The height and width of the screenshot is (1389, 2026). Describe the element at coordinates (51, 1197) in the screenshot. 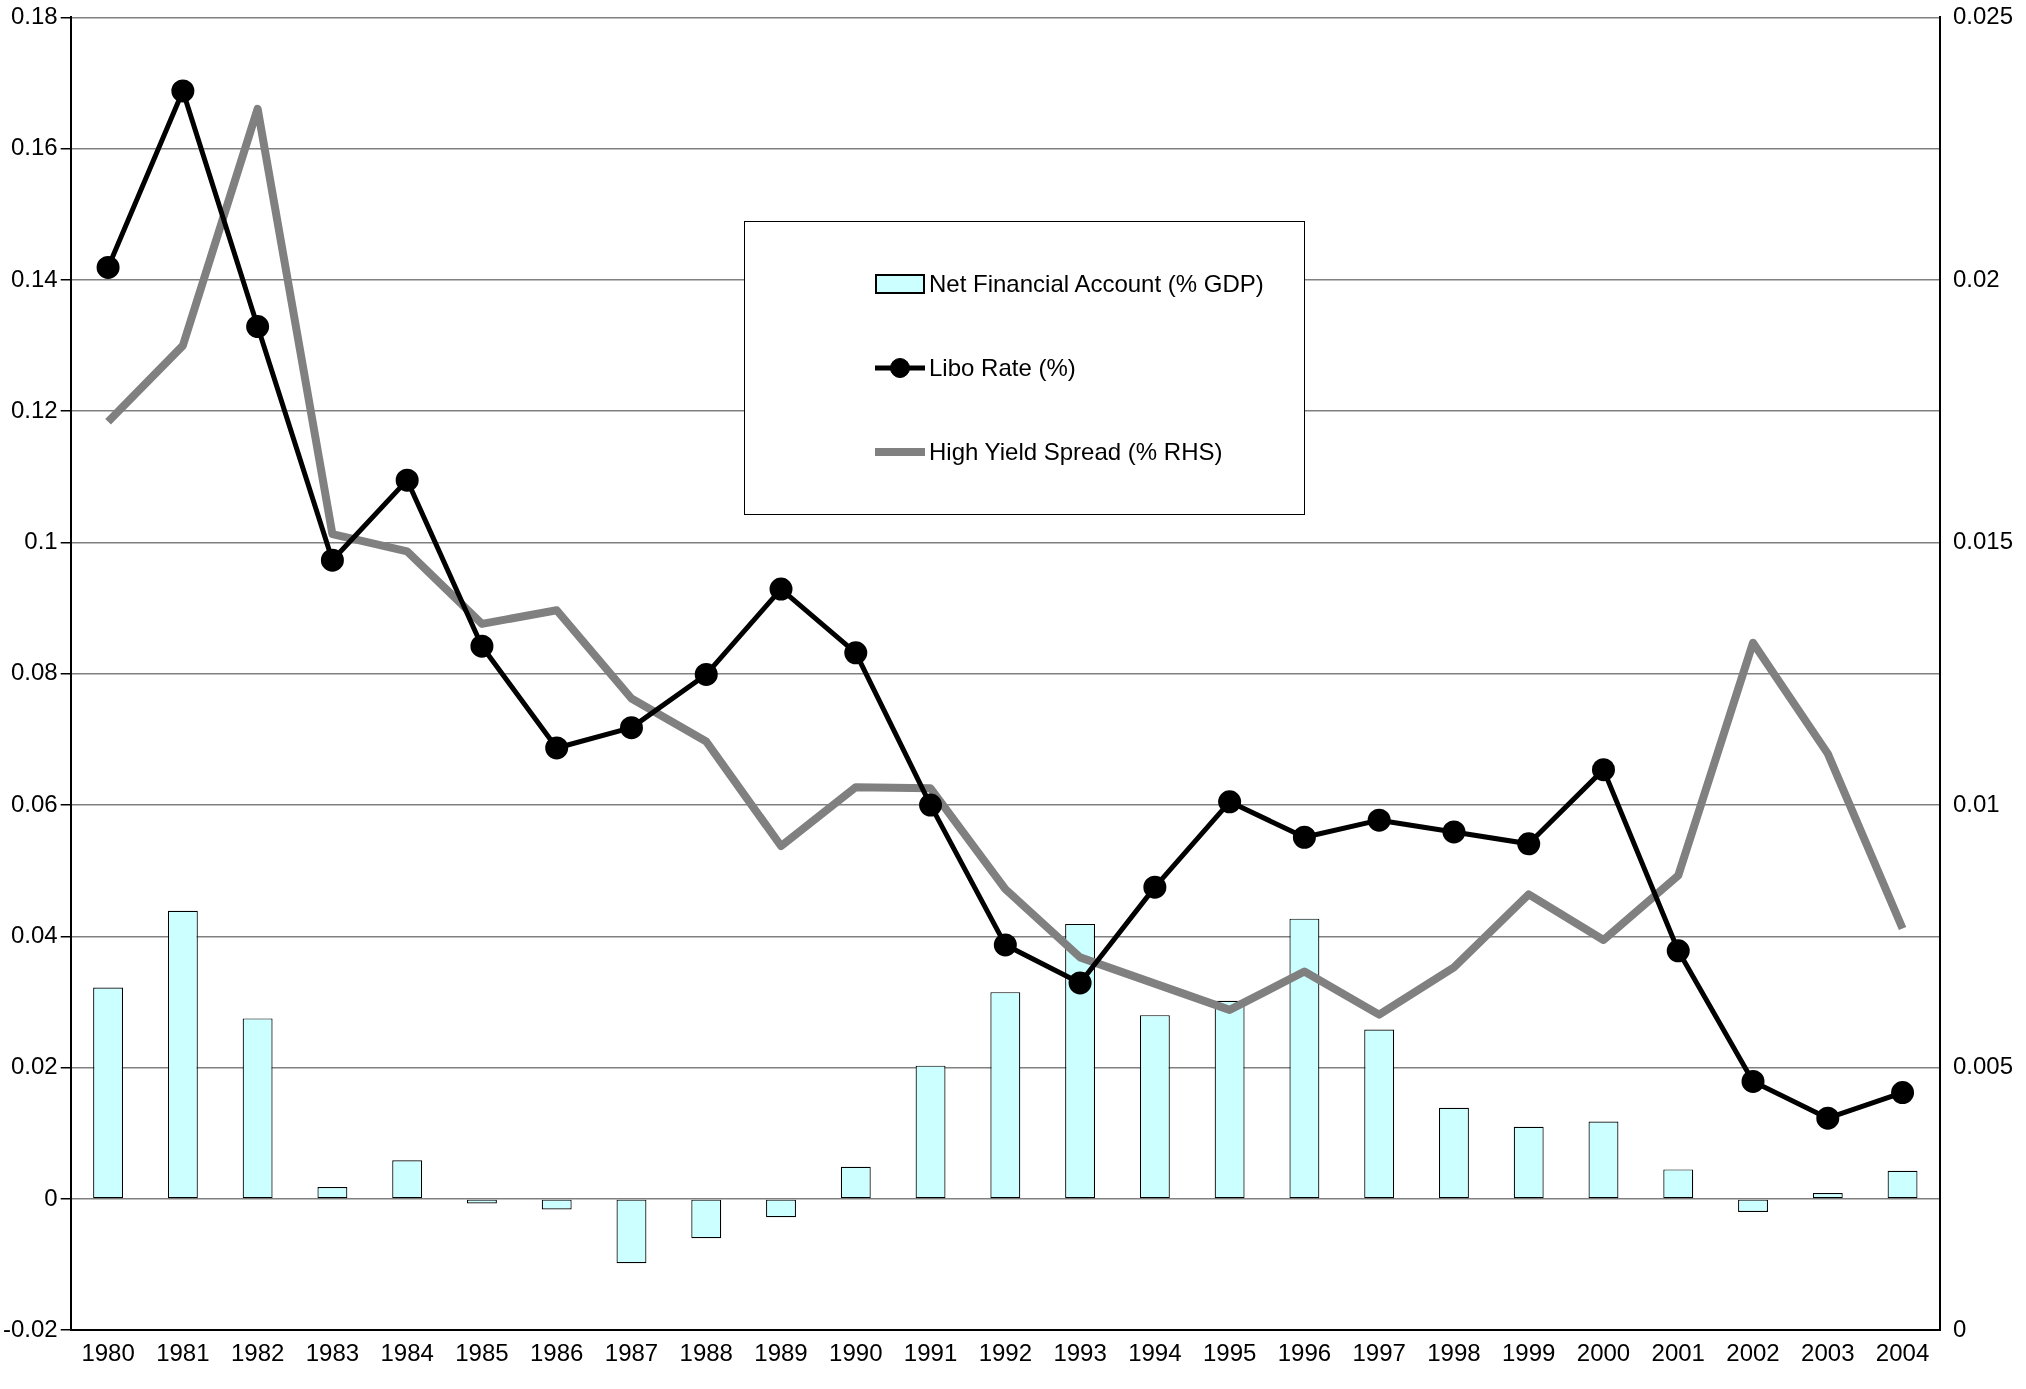

I see `y-tick-label: 0` at that location.